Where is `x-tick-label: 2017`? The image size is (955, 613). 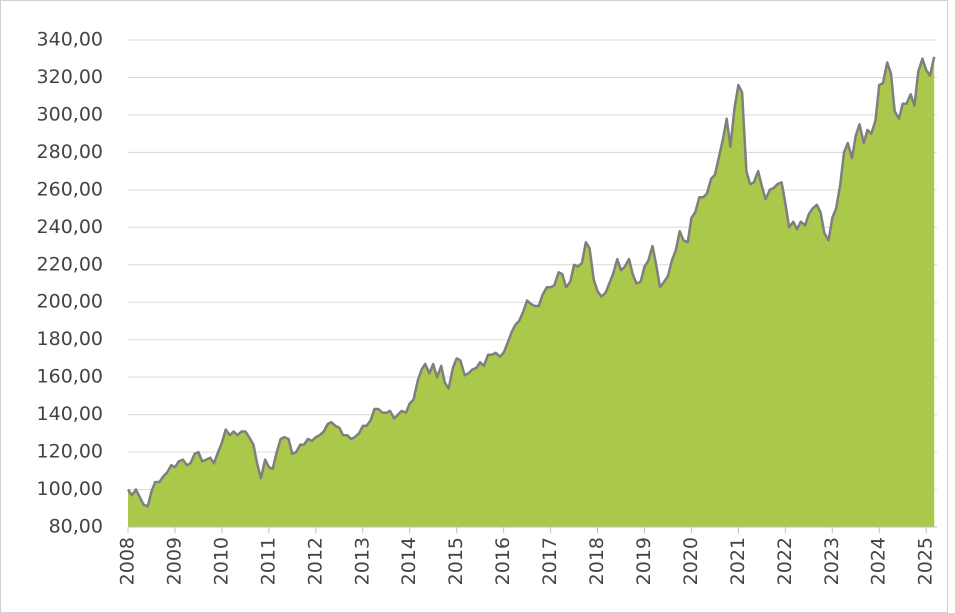
x-tick-label: 2017 is located at coordinates (550, 561).